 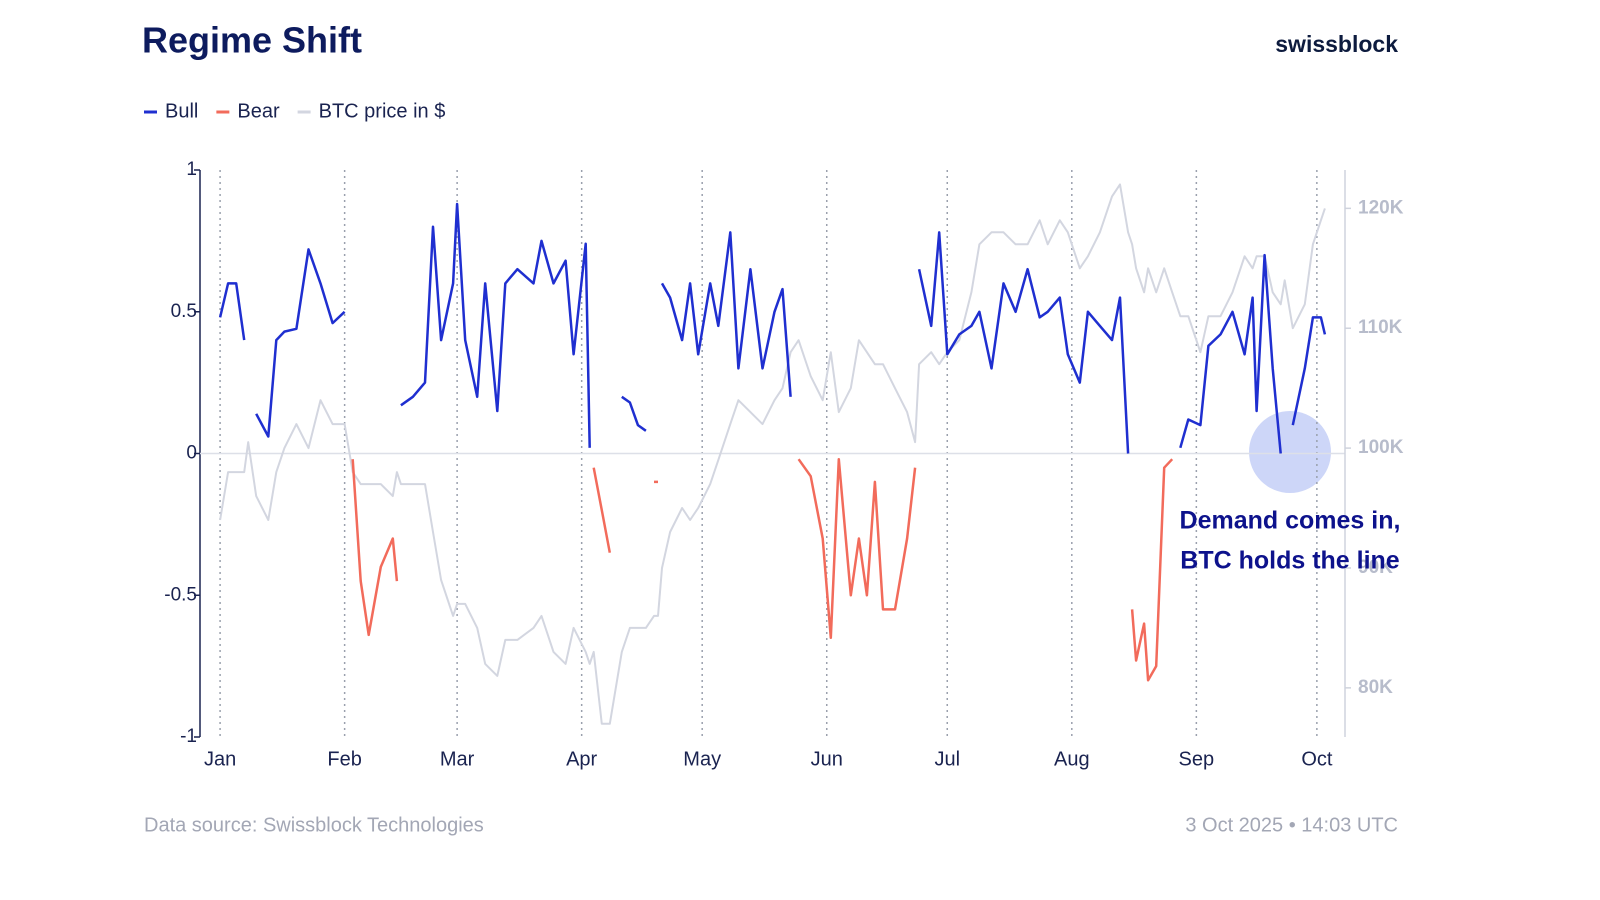 What do you see at coordinates (947, 759) in the screenshot?
I see `x-tick-label: Jul` at bounding box center [947, 759].